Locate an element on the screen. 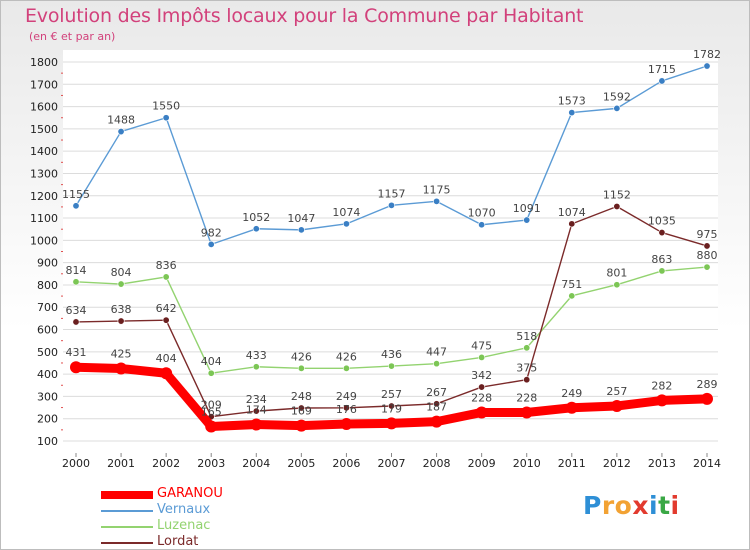  legend-item-garanou: GARANOU is located at coordinates (211, 494).